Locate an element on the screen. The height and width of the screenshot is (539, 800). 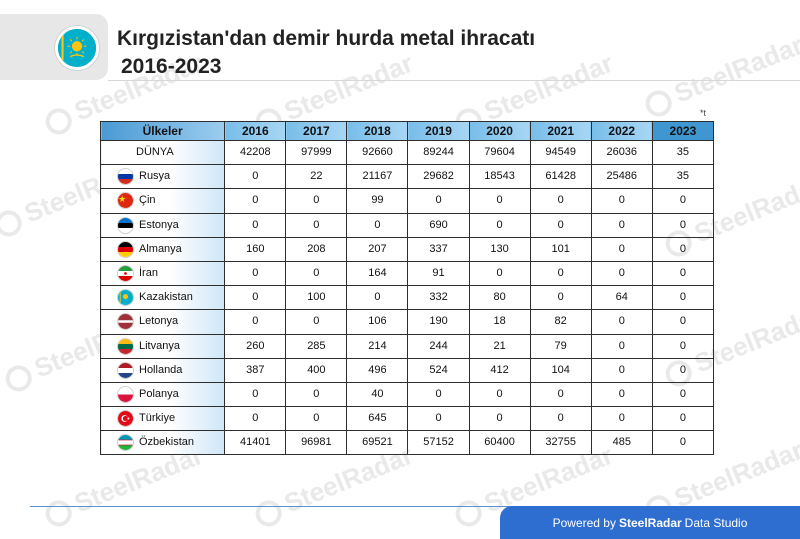
value-cell: 80 is located at coordinates (499, 298).